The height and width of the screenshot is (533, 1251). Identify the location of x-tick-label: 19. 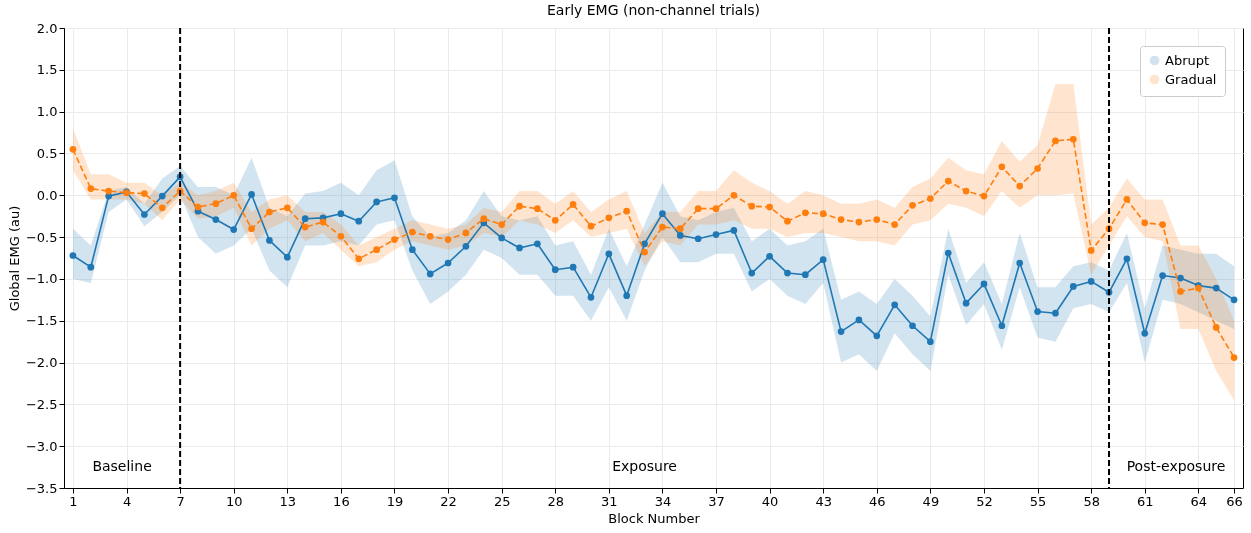
(395, 501).